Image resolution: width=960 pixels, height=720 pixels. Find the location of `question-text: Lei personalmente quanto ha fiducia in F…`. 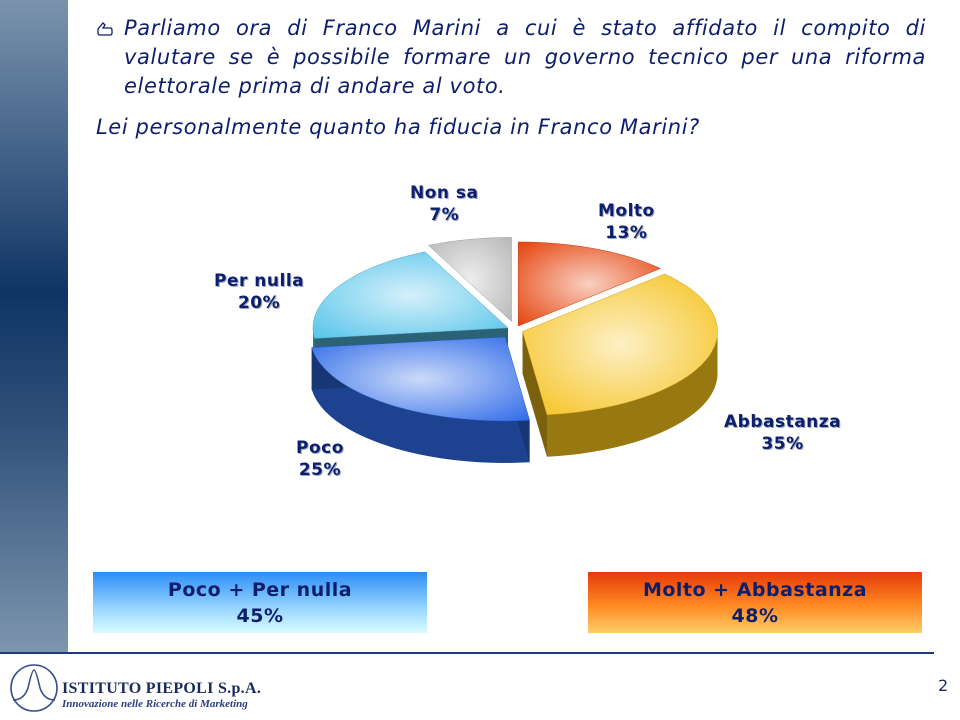

question-text: Lei personalmente quanto ha fiducia in F… is located at coordinates (398, 127).